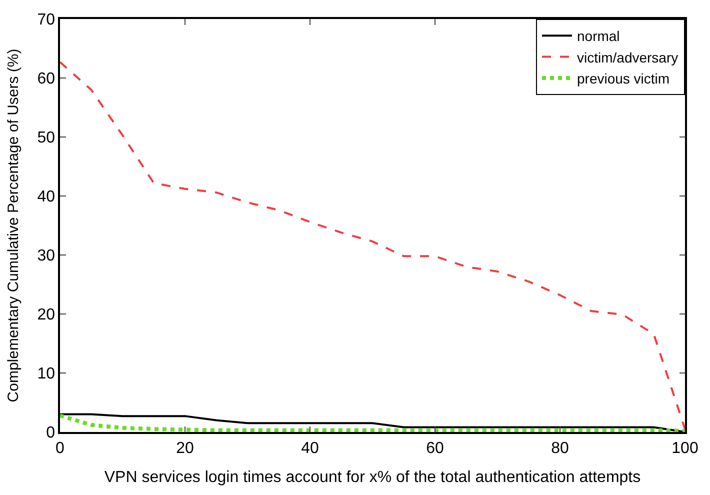 Image resolution: width=710 pixels, height=495 pixels. Describe the element at coordinates (627, 57) in the screenshot. I see `legend-label: victim/adversary` at that location.